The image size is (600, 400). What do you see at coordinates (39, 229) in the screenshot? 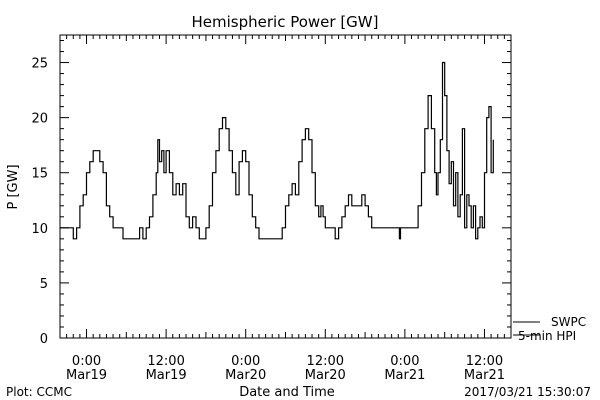
I see `y-tick-label: 10` at bounding box center [39, 229].